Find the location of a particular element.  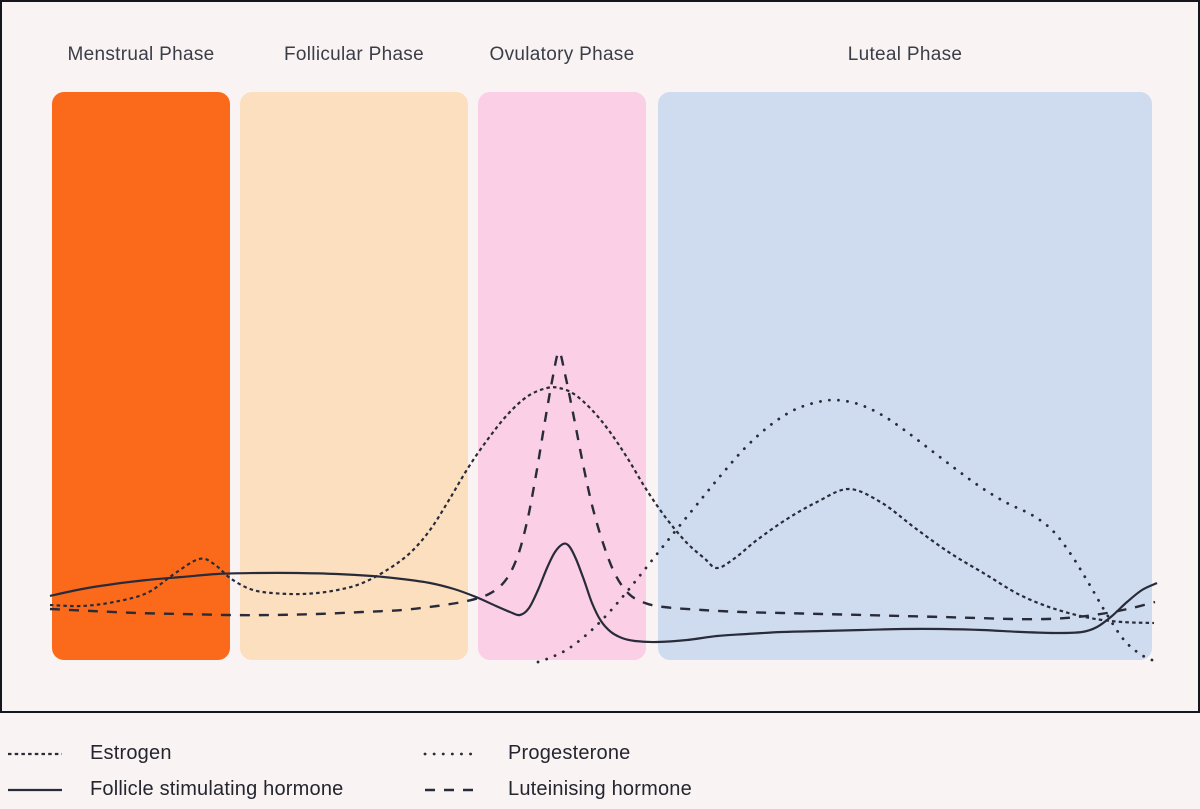

legend-label-luteinising-hormone: Luteinising hormone is located at coordinates (600, 789).